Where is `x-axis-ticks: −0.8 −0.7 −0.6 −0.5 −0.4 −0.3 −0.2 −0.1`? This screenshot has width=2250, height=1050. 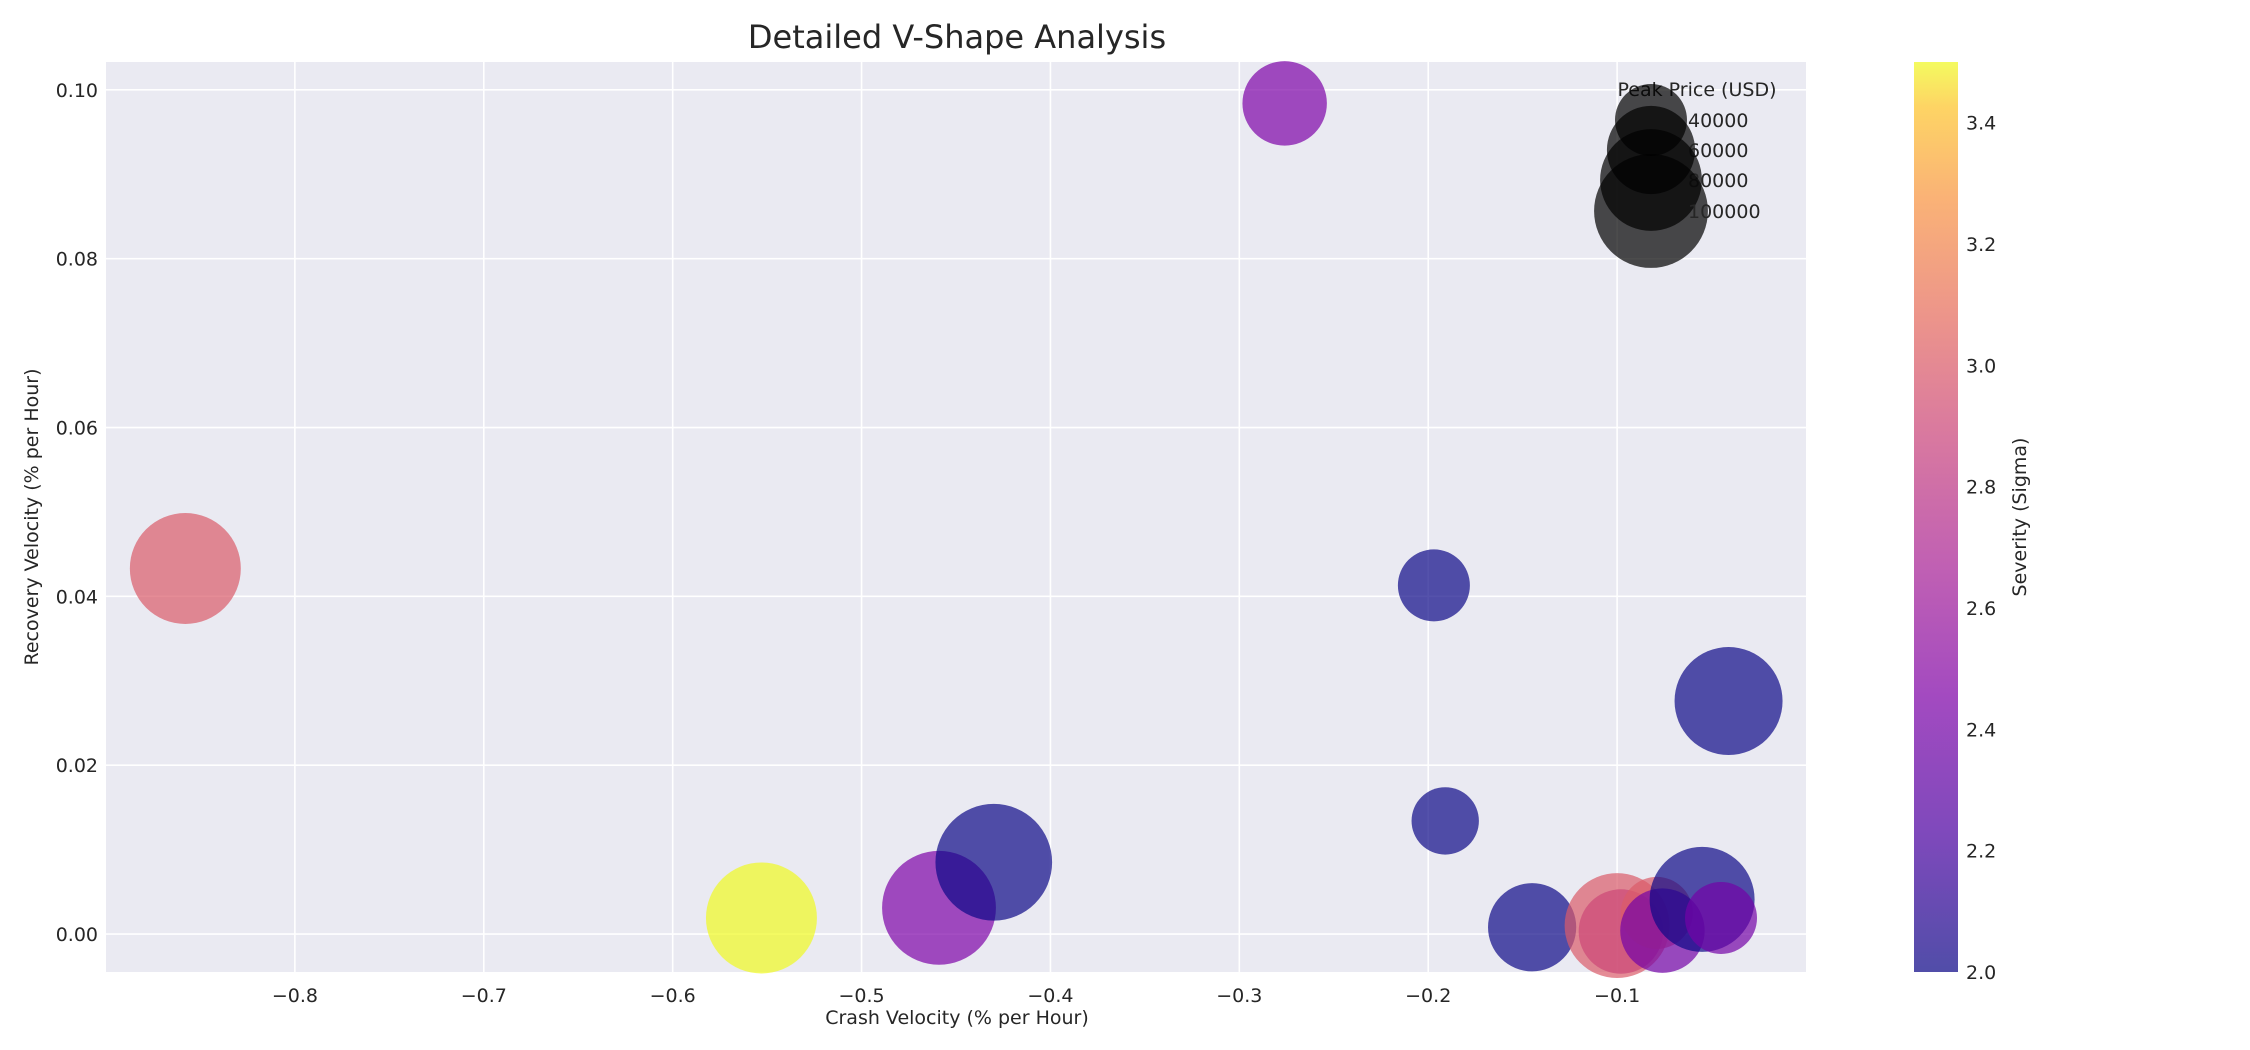 x-axis-ticks: −0.8 −0.7 −0.6 −0.5 −0.4 −0.3 −0.2 −0.1 is located at coordinates (956, 996).